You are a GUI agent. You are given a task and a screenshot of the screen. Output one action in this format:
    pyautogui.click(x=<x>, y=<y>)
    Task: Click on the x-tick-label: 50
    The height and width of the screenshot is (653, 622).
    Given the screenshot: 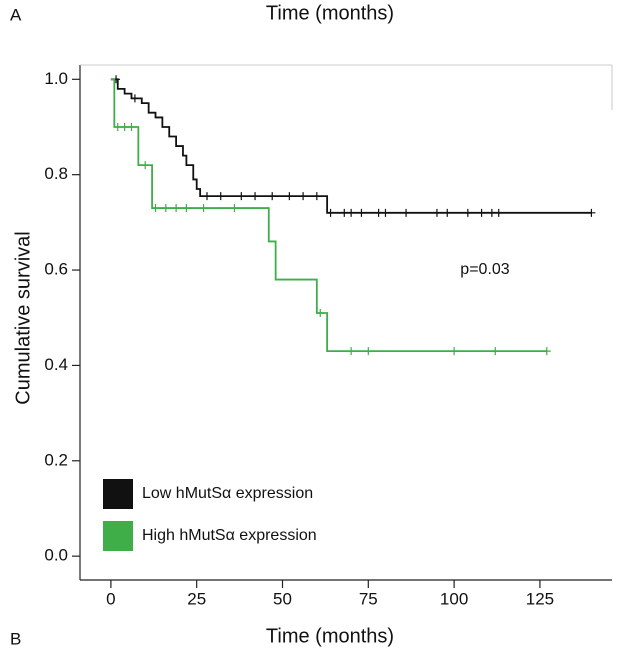 What is the action you would take?
    pyautogui.click(x=282, y=598)
    